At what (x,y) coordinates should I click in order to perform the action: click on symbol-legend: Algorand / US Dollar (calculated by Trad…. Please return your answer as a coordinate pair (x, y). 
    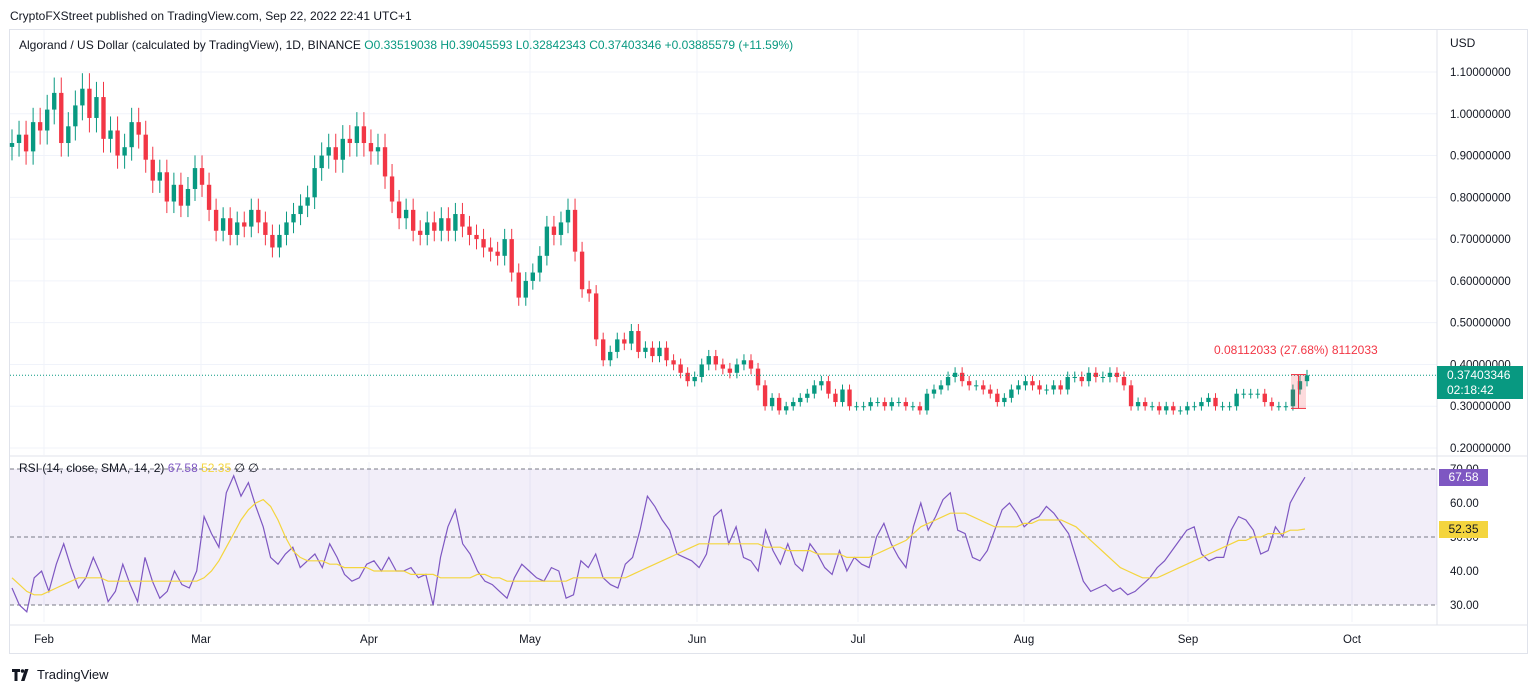
    Looking at the image, I should click on (406, 45).